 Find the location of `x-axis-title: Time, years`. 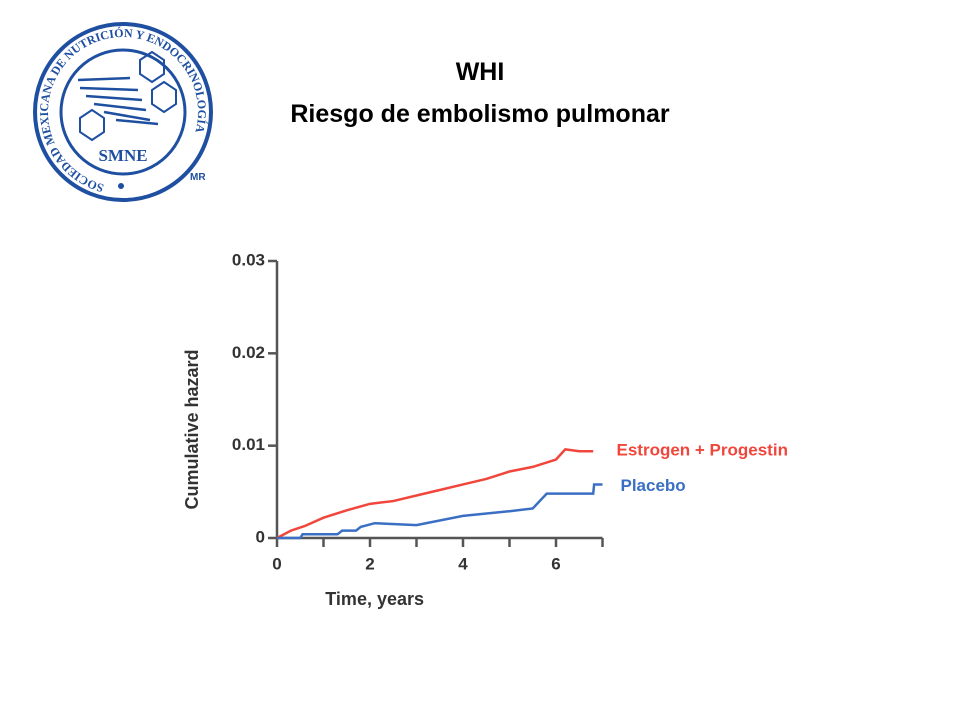

x-axis-title: Time, years is located at coordinates (374, 599).